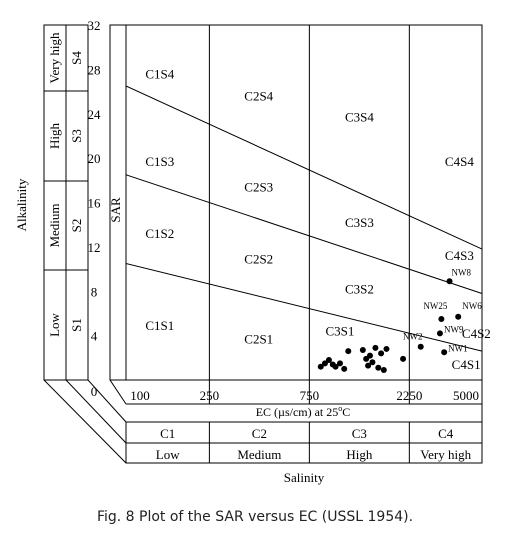 The width and height of the screenshot is (510, 551). I want to click on point-label-nw1: NW1, so click(458, 348).